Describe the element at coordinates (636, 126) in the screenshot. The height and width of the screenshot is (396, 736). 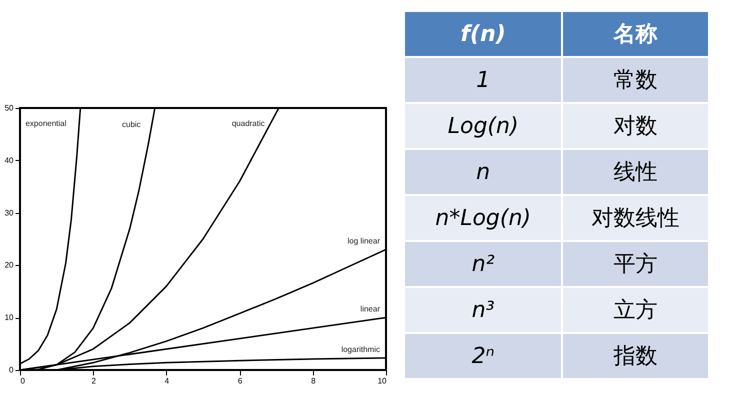
I see `text: 对数` at that location.